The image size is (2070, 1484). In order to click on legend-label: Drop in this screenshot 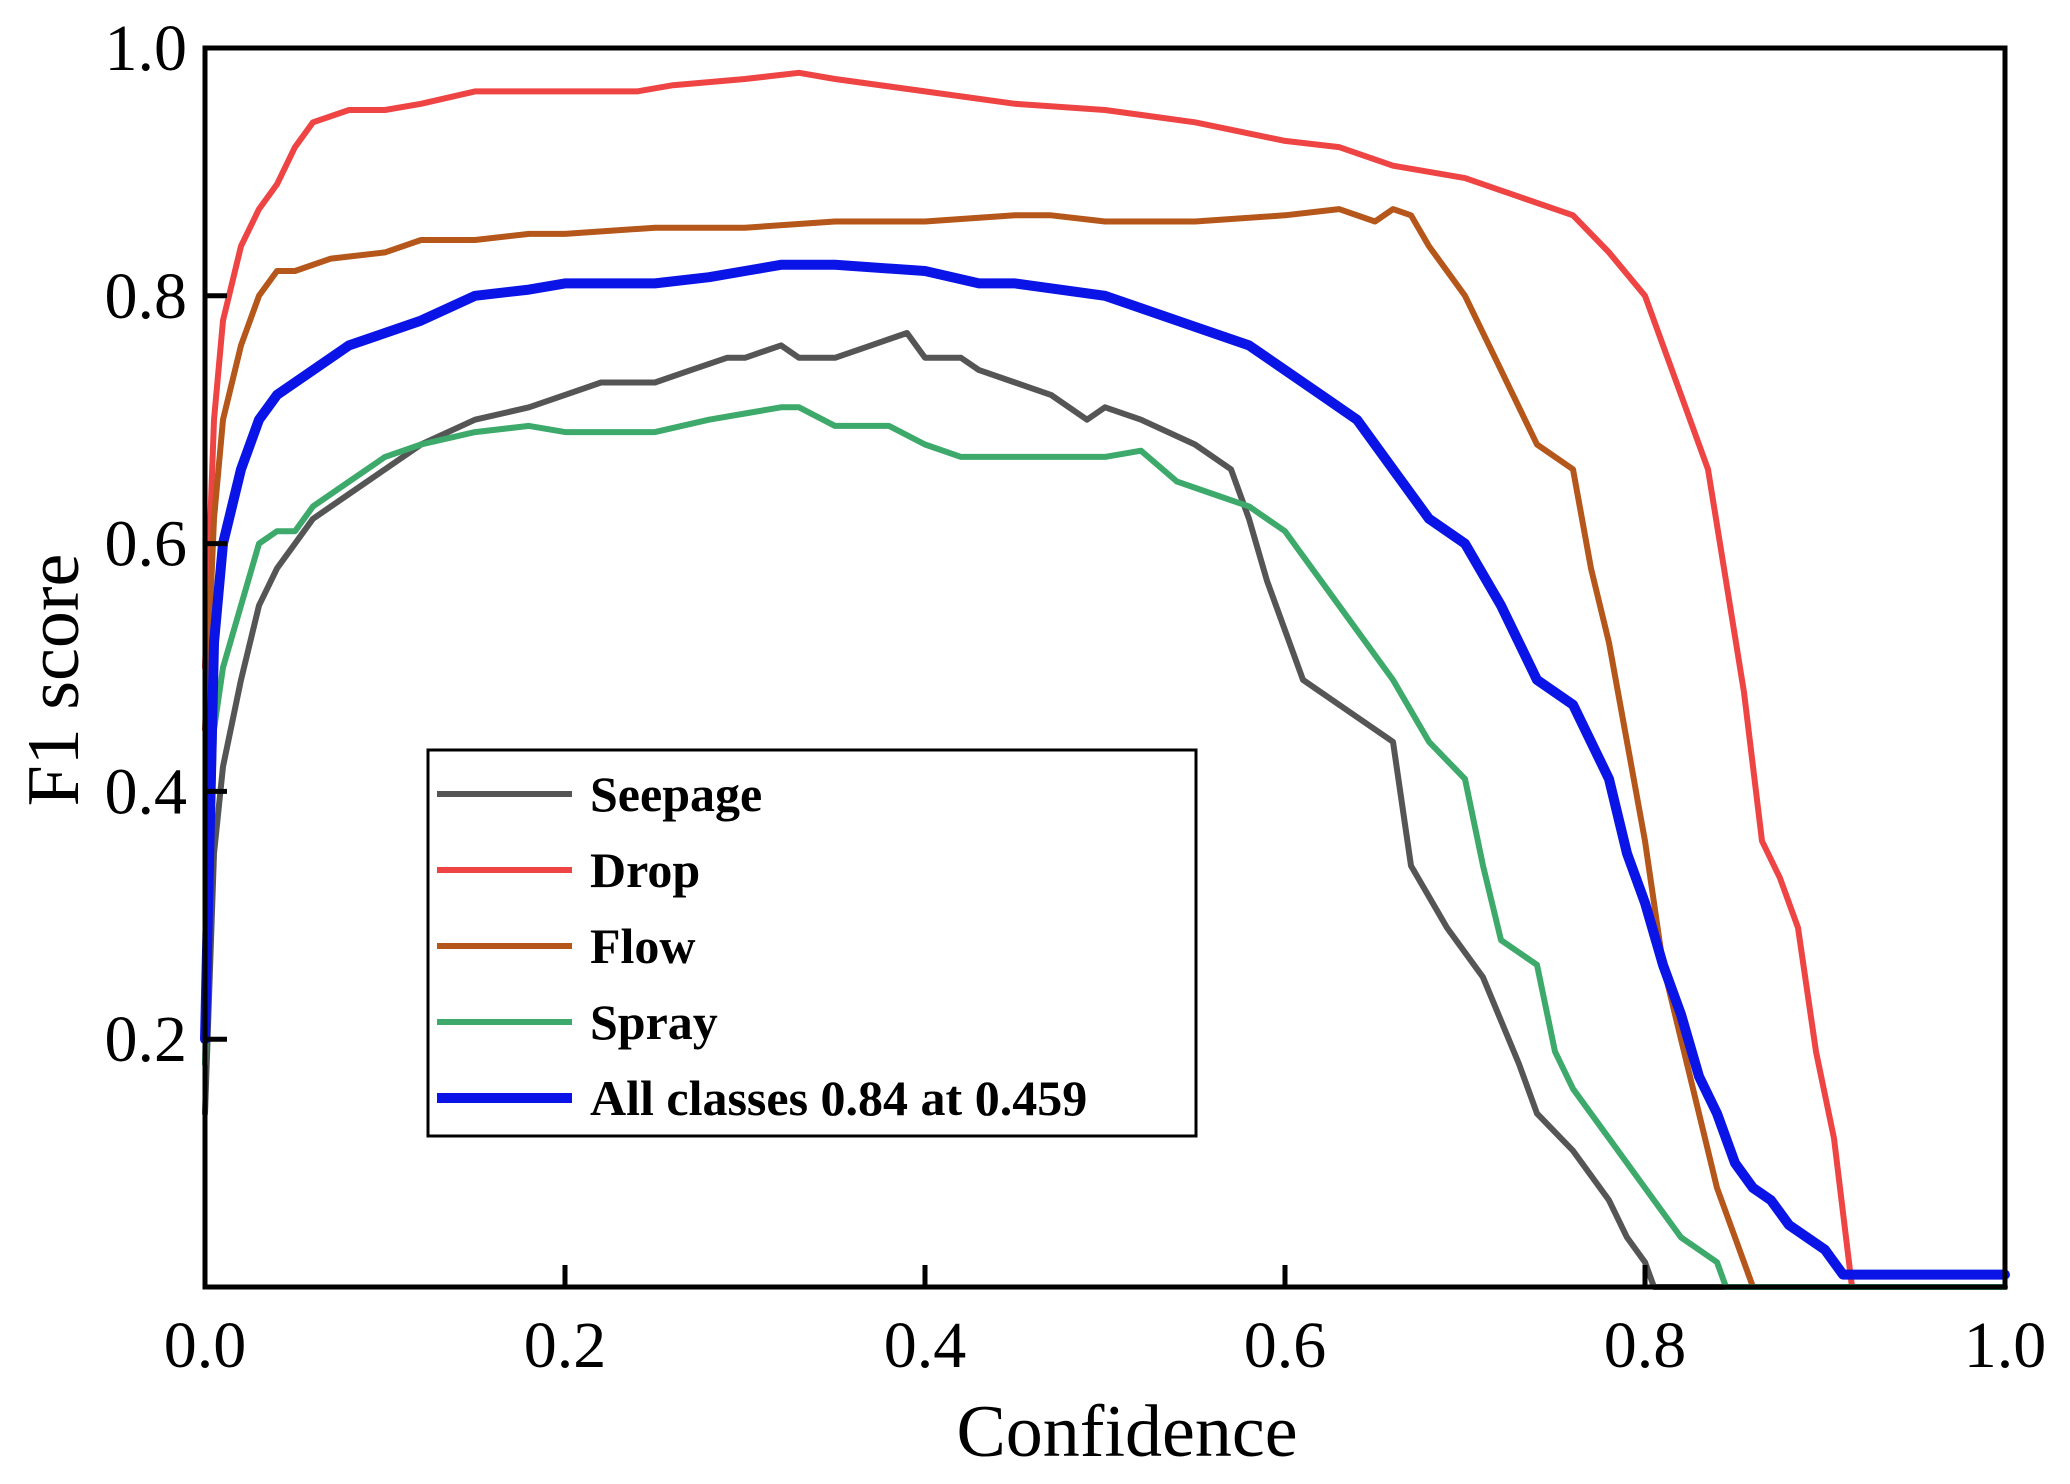, I will do `click(645, 870)`.